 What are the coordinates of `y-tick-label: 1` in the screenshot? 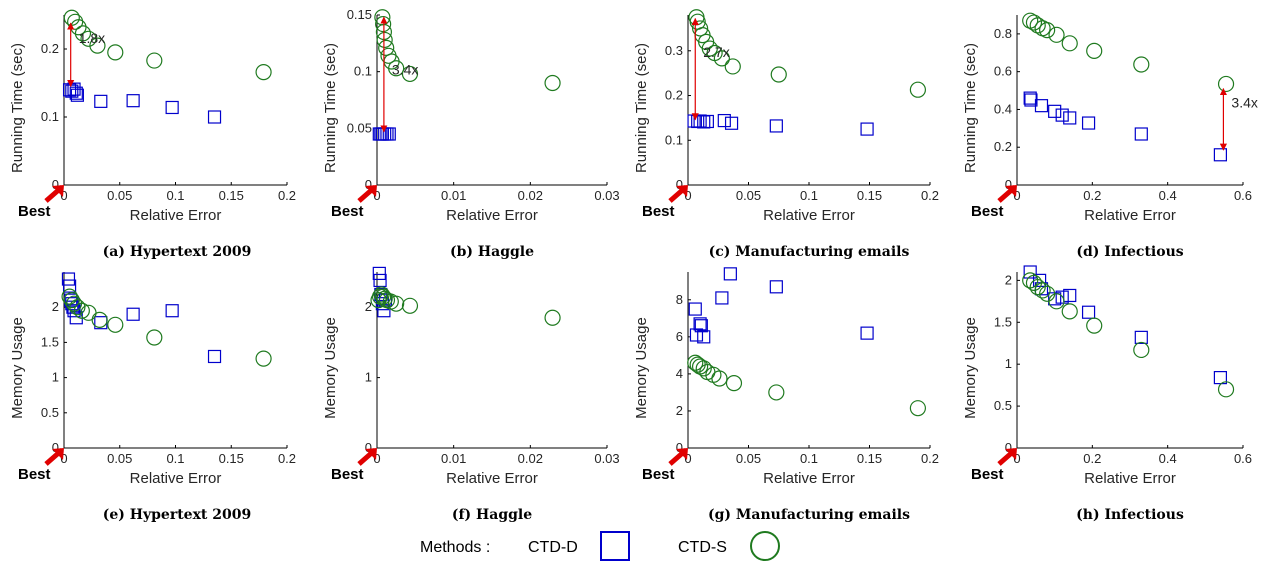 It's located at (55, 377).